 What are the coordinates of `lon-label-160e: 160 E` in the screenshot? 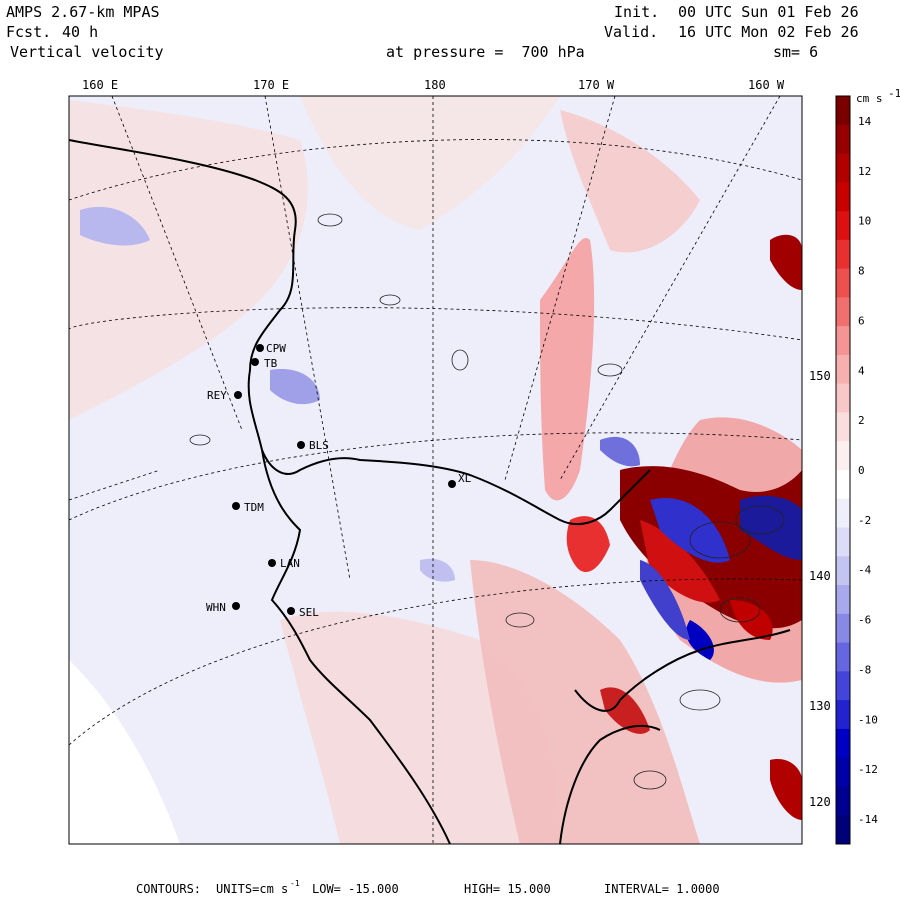 It's located at (100, 85).